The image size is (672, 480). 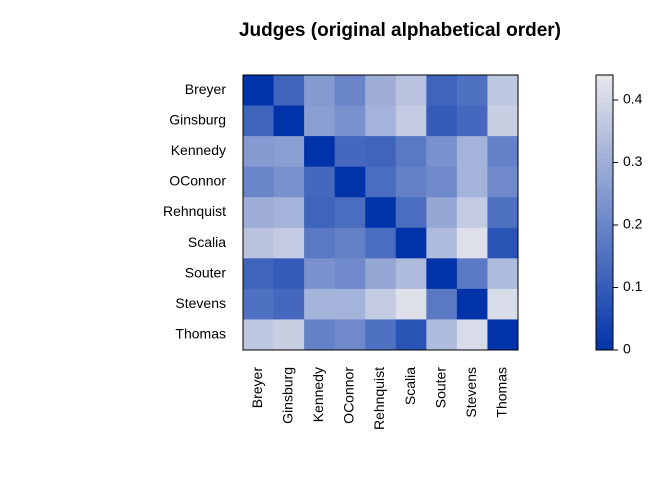 I want to click on colorbar-border, so click(x=604, y=212).